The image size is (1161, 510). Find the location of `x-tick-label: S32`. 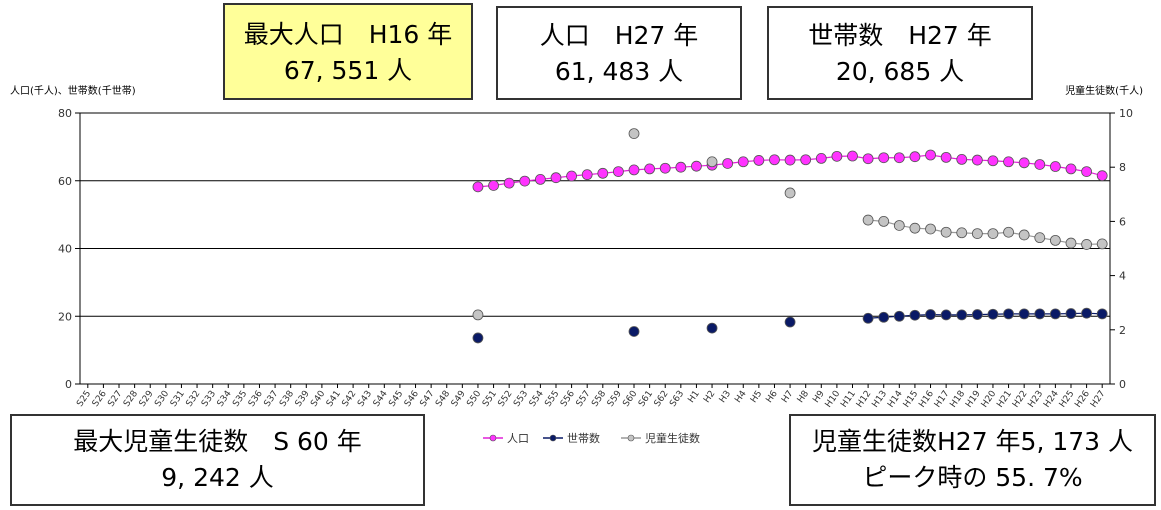

x-tick-label: S32 is located at coordinates (193, 399).